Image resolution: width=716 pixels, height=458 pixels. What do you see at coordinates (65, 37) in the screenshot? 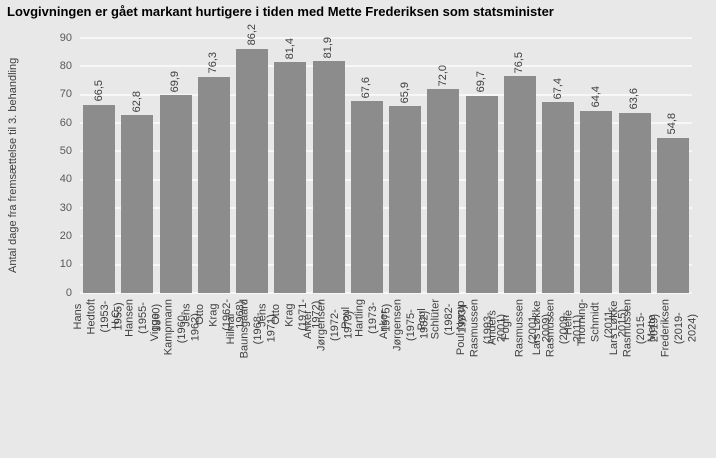
I see `y-tick-label: 90` at bounding box center [65, 37].